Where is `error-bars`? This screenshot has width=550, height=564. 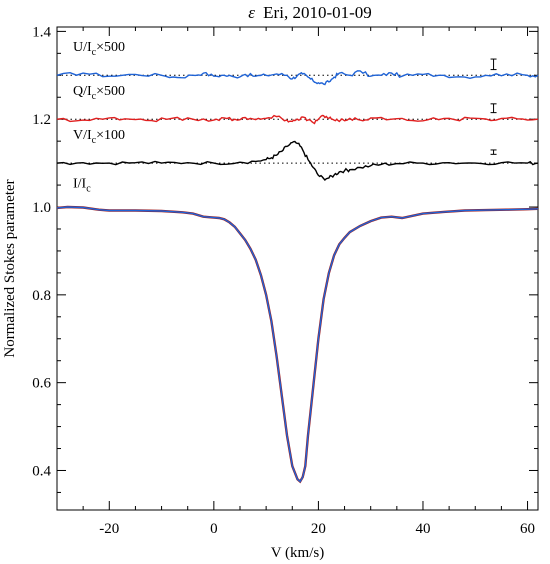 error-bars is located at coordinates (493, 106).